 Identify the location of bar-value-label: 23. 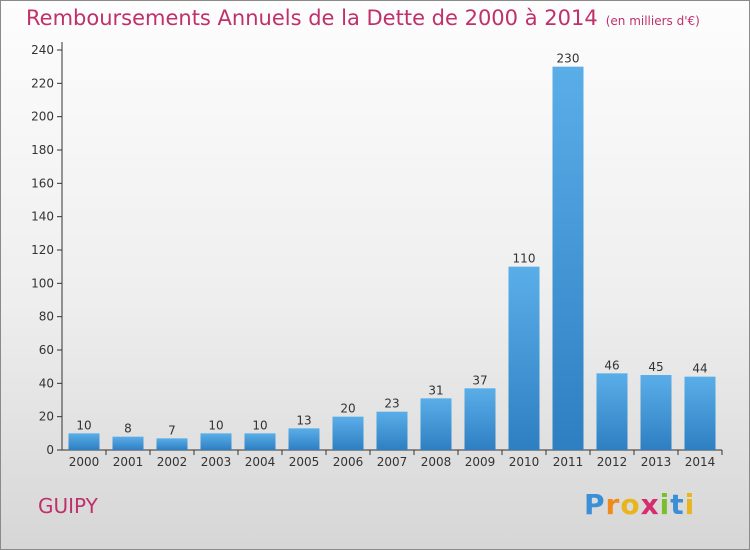
(391, 404).